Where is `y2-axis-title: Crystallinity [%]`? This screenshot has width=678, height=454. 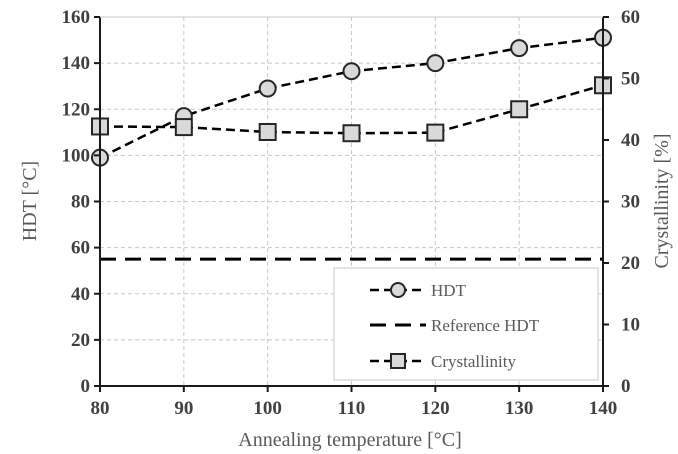
y2-axis-title: Crystallinity [%] is located at coordinates (662, 201).